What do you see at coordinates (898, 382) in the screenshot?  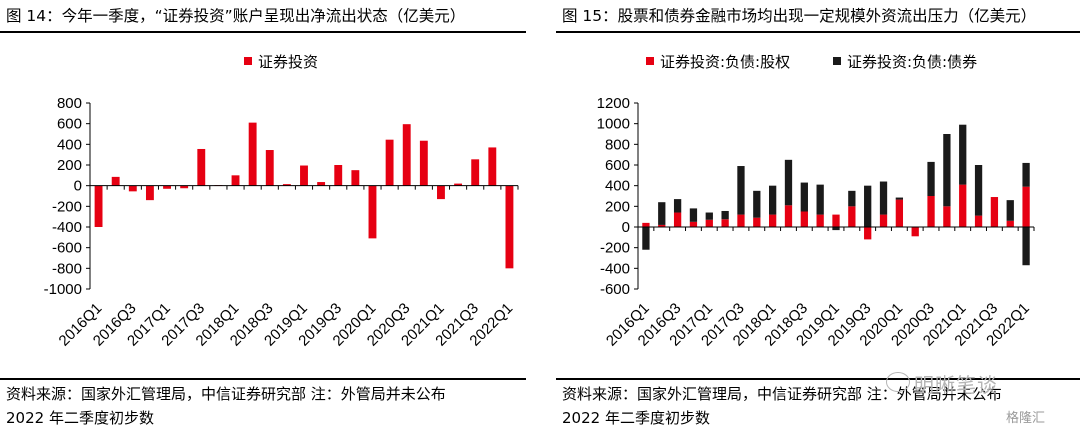 I see `wechat-icon` at bounding box center [898, 382].